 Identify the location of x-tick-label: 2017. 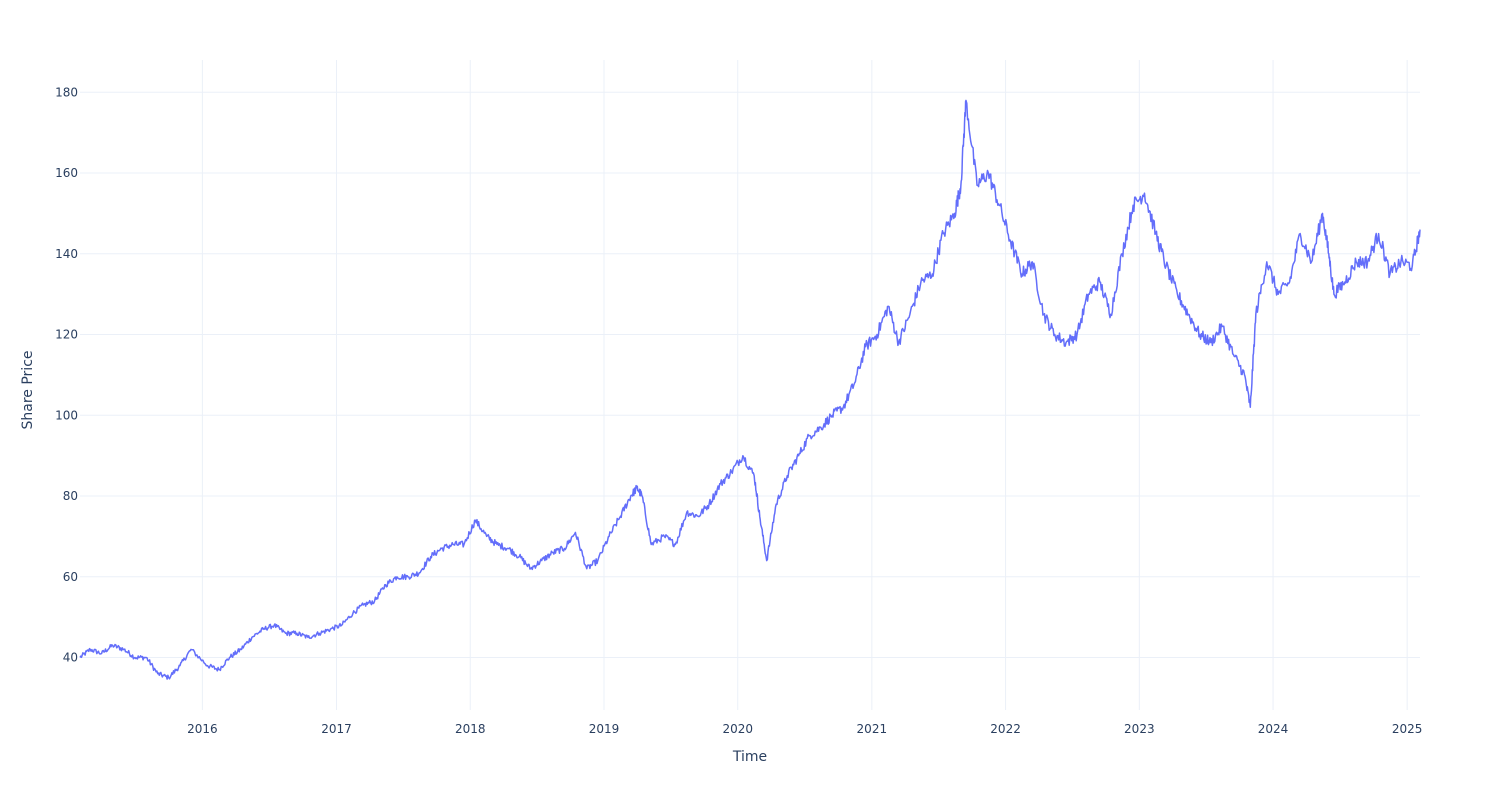
(336, 729).